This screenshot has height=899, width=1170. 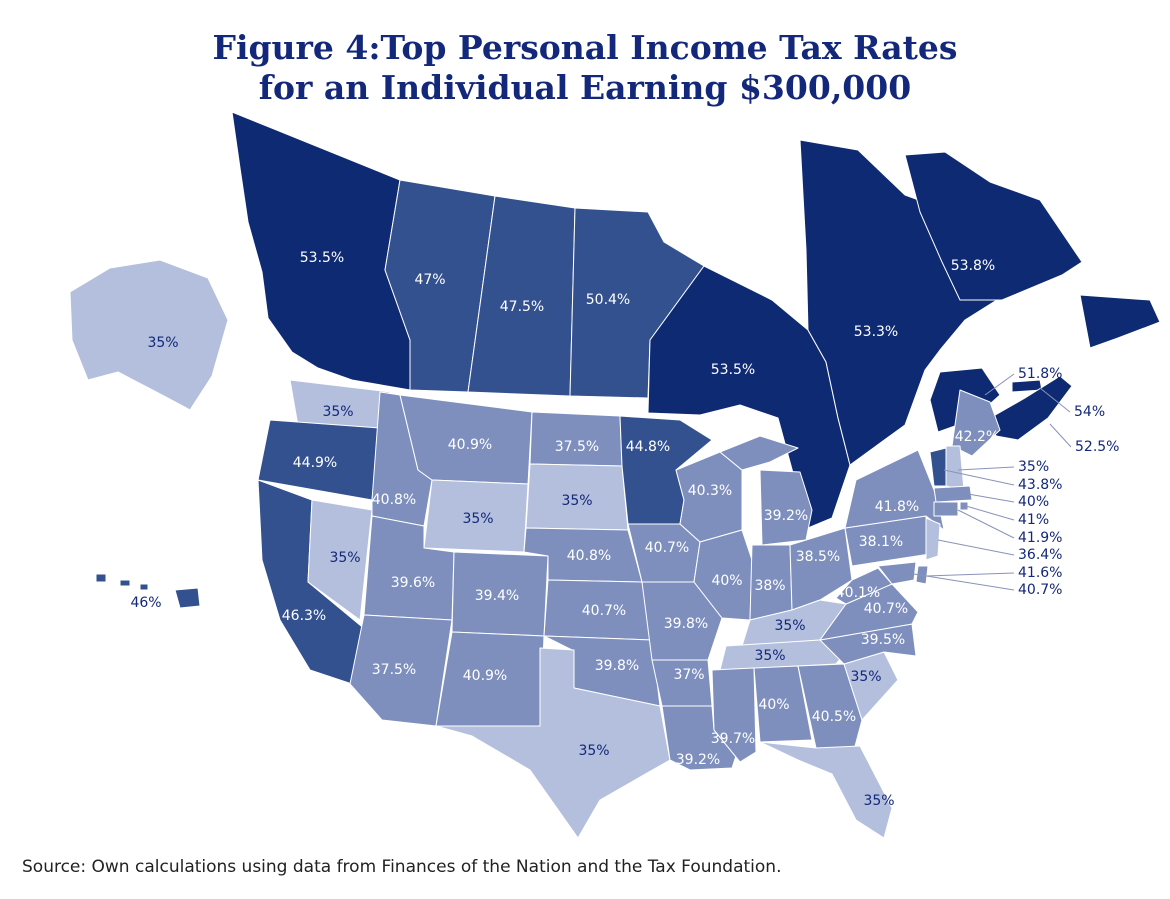 I want to click on region-nevada, so click(x=340, y=560).